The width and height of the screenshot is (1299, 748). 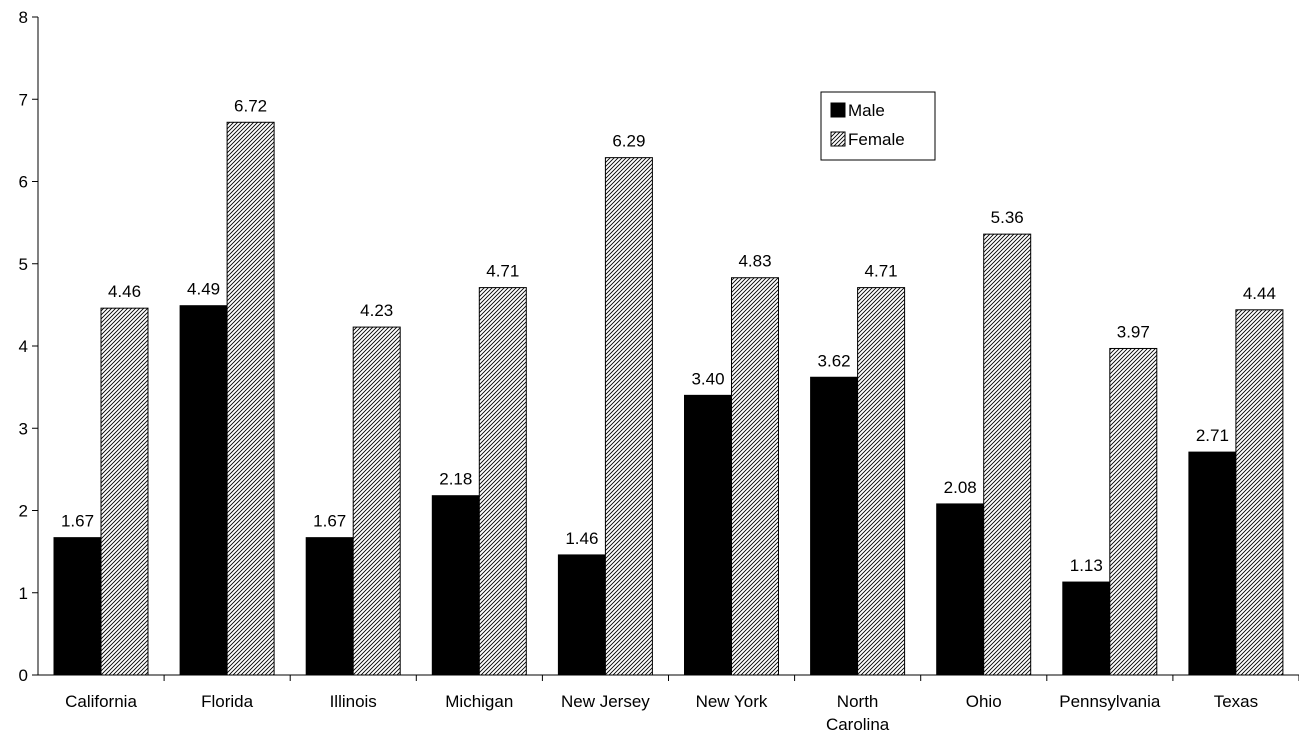 What do you see at coordinates (1236, 701) in the screenshot?
I see `x-tick-label: Texas` at bounding box center [1236, 701].